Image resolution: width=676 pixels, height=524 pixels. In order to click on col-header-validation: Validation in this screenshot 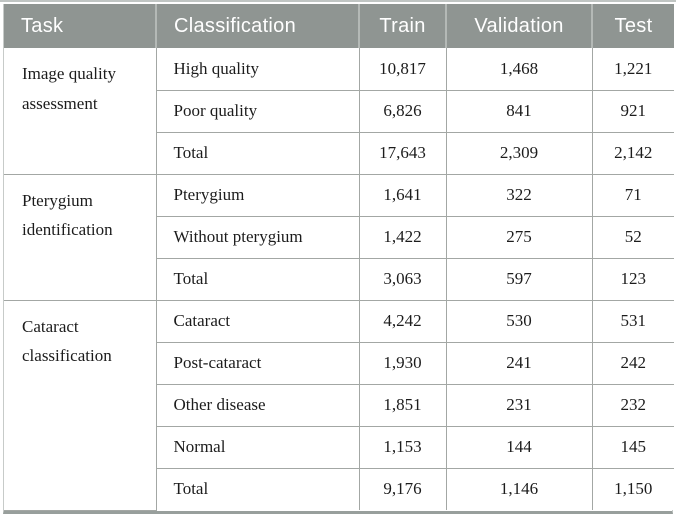, I will do `click(518, 26)`.